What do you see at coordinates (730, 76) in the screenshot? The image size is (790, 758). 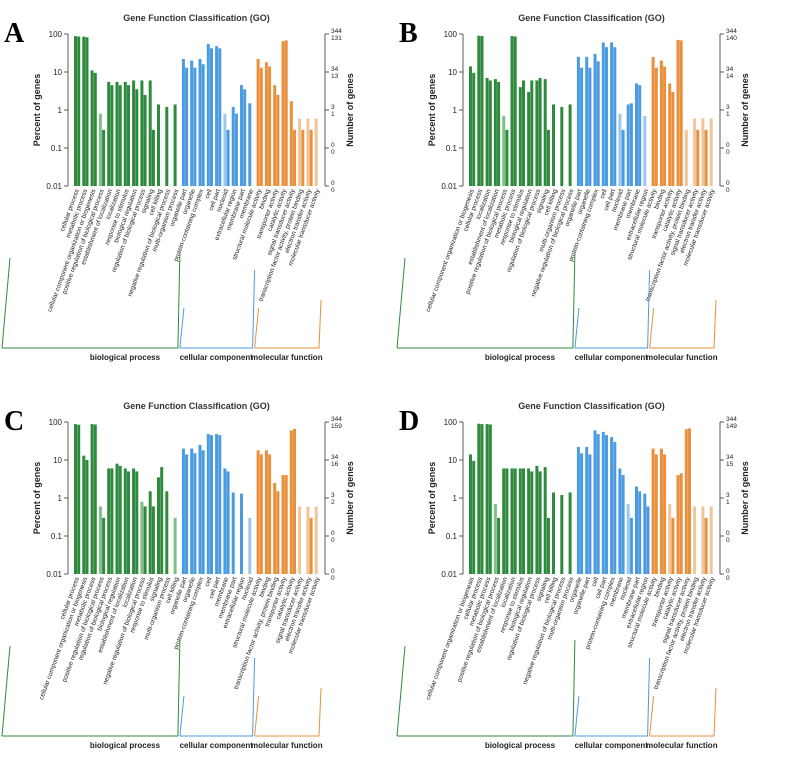 I see `y-tick-label-right-secondary: 14` at bounding box center [730, 76].